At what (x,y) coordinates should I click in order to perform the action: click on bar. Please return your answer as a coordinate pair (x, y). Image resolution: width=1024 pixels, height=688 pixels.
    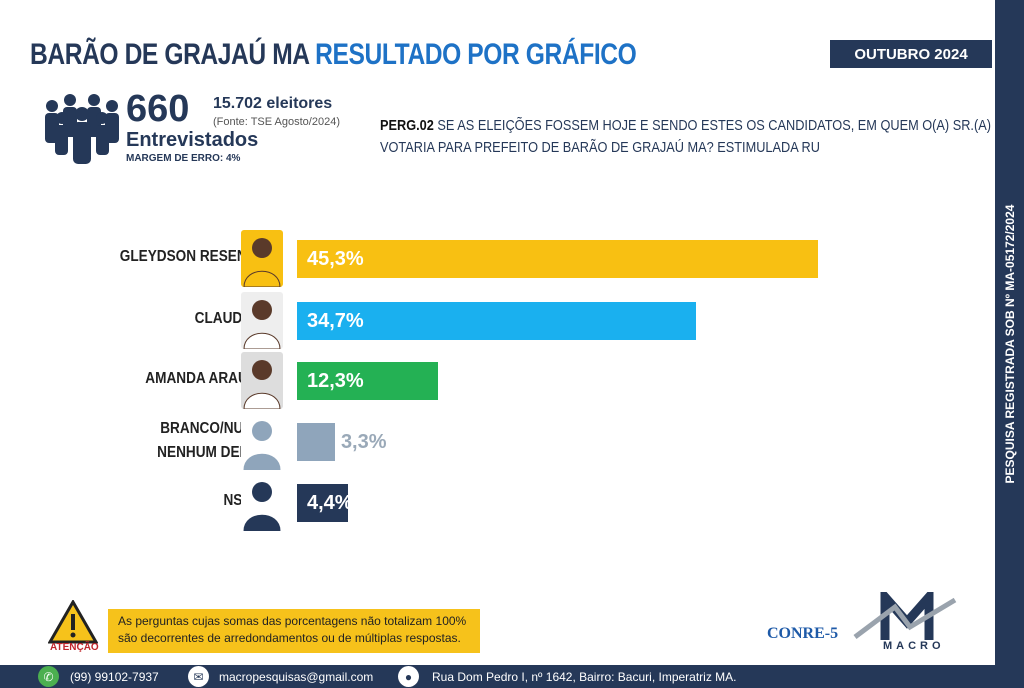
    Looking at the image, I should click on (316, 442).